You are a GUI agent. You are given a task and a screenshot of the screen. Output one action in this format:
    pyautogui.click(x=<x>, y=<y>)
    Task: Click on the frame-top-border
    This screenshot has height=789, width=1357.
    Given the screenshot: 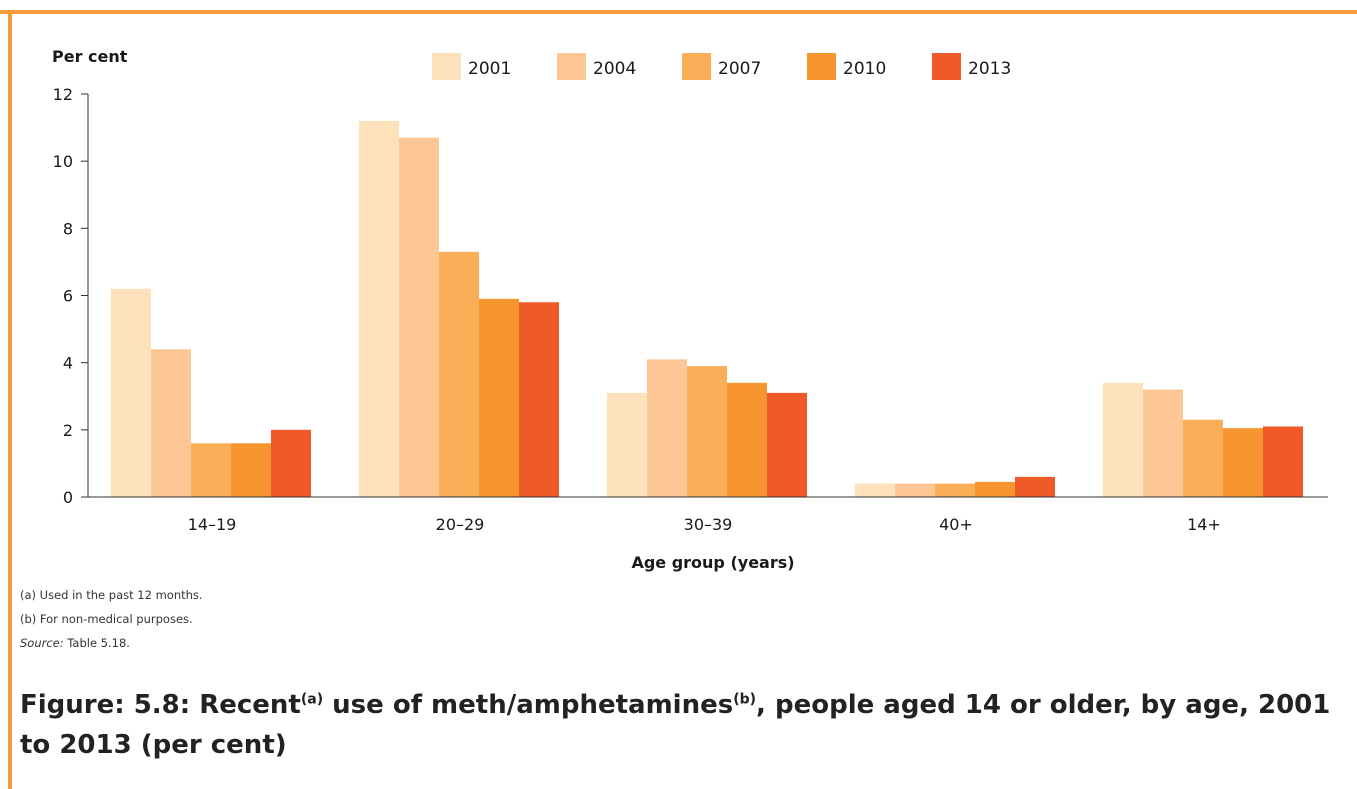 What is the action you would take?
    pyautogui.click(x=678, y=12)
    